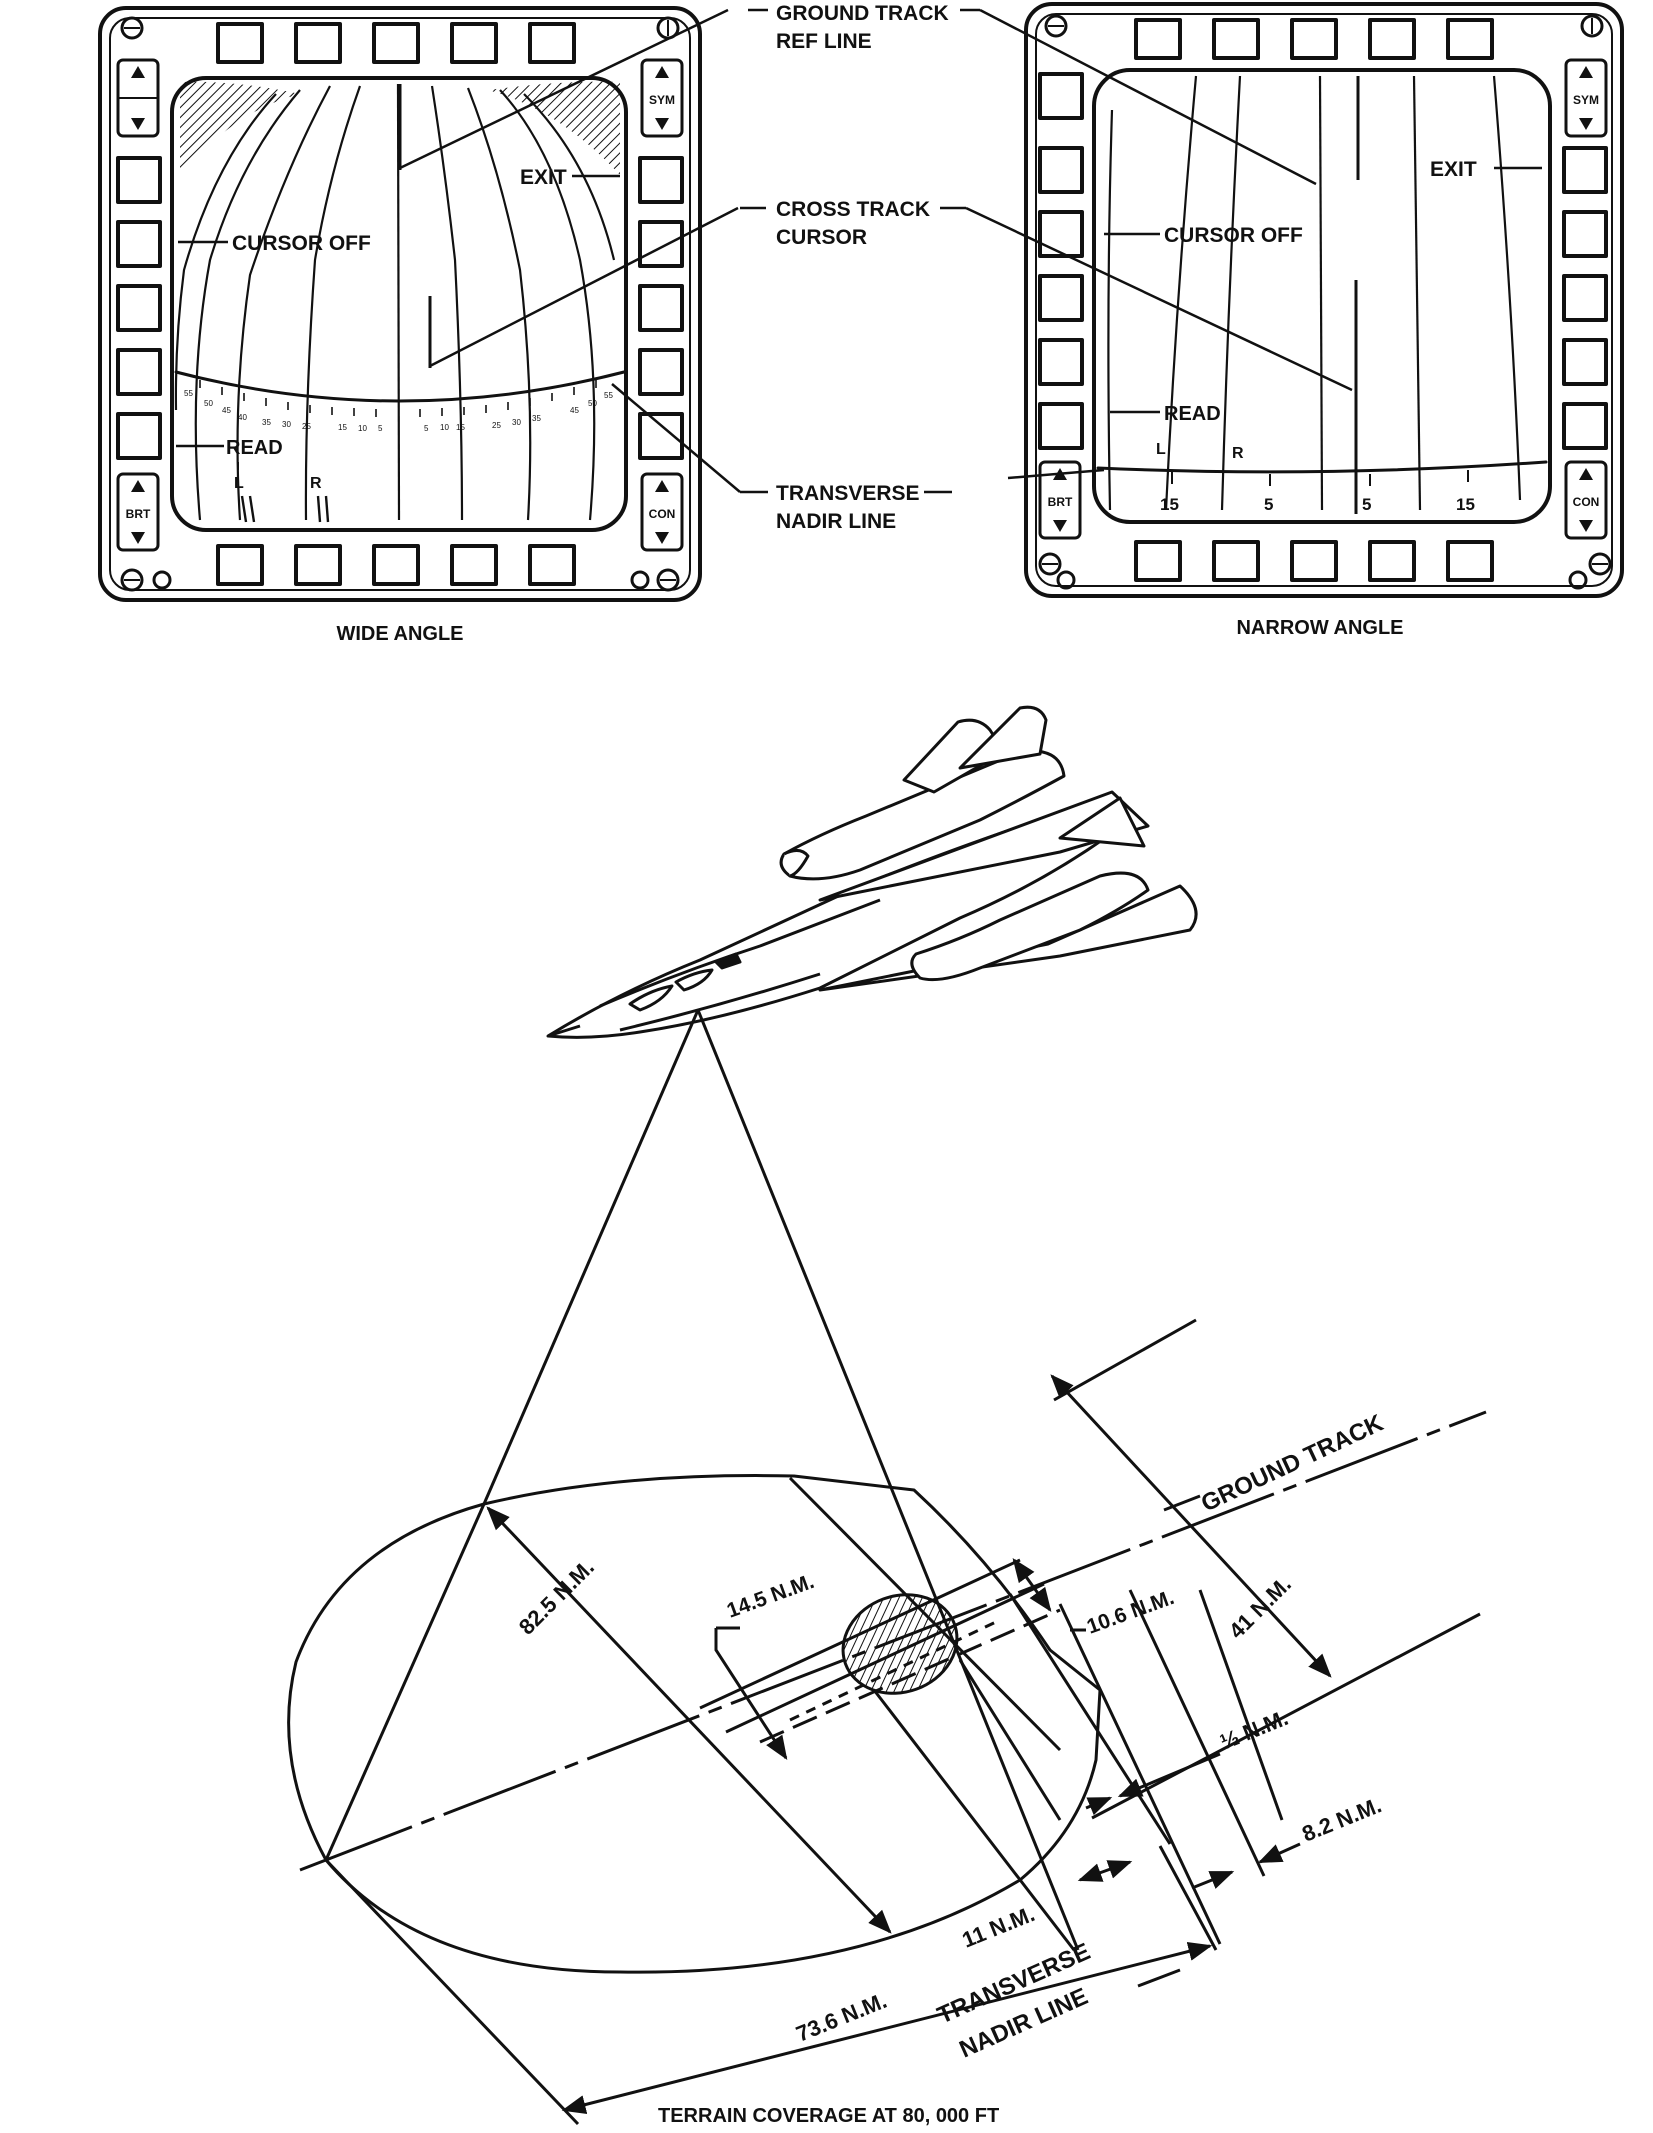 This screenshot has height=2133, width=1653. What do you see at coordinates (1192, 414) in the screenshot?
I see `narrow-read-label: READ` at bounding box center [1192, 414].